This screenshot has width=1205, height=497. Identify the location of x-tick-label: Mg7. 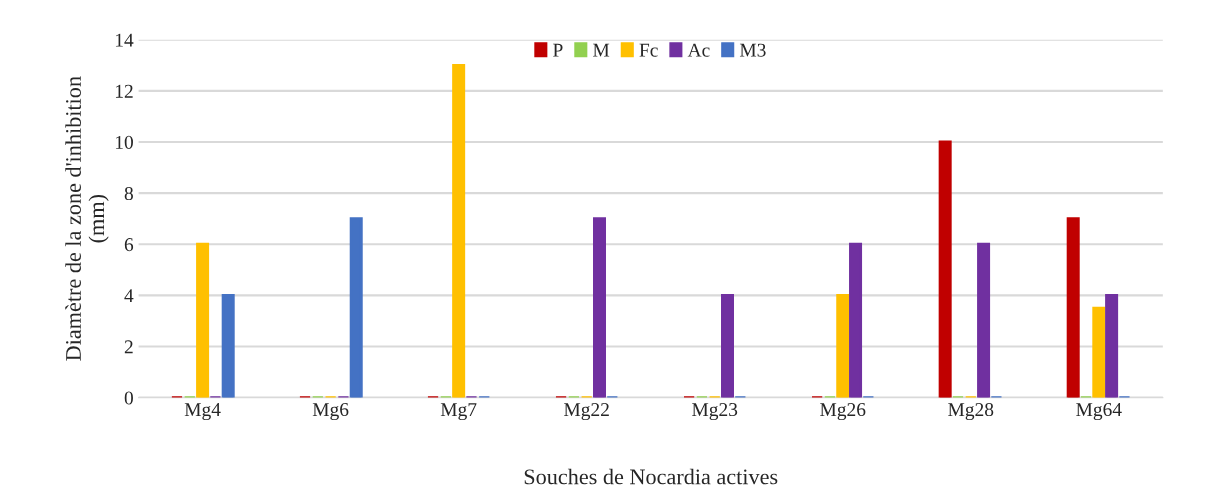
(458, 412).